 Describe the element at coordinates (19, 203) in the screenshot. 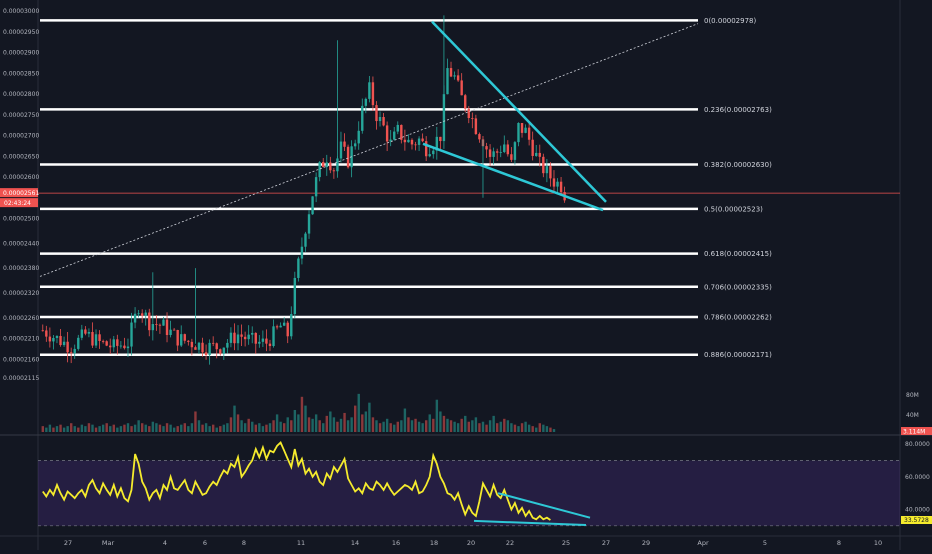

I see `countdown-badge` at that location.